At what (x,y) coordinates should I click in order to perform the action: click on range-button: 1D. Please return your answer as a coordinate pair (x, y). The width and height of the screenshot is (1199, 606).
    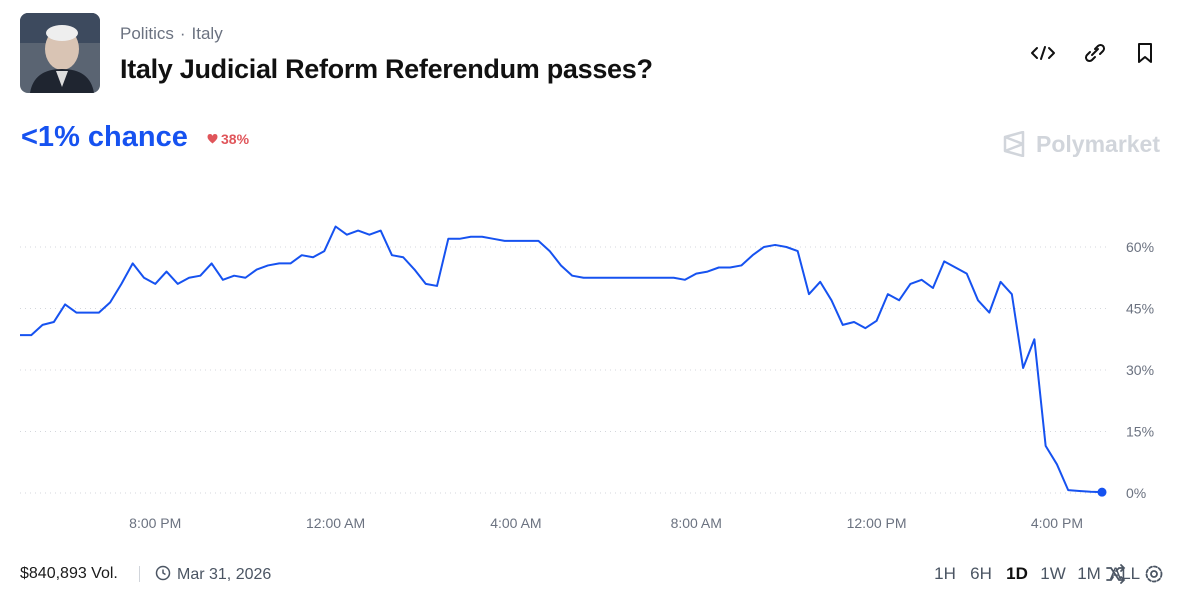
    Looking at the image, I should click on (1017, 573).